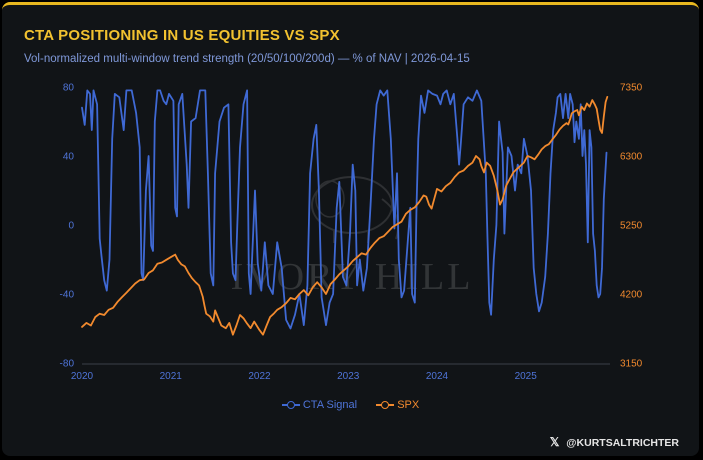 This screenshot has height=460, width=703. I want to click on y-left-tick-label--40: -40, so click(67, 295).